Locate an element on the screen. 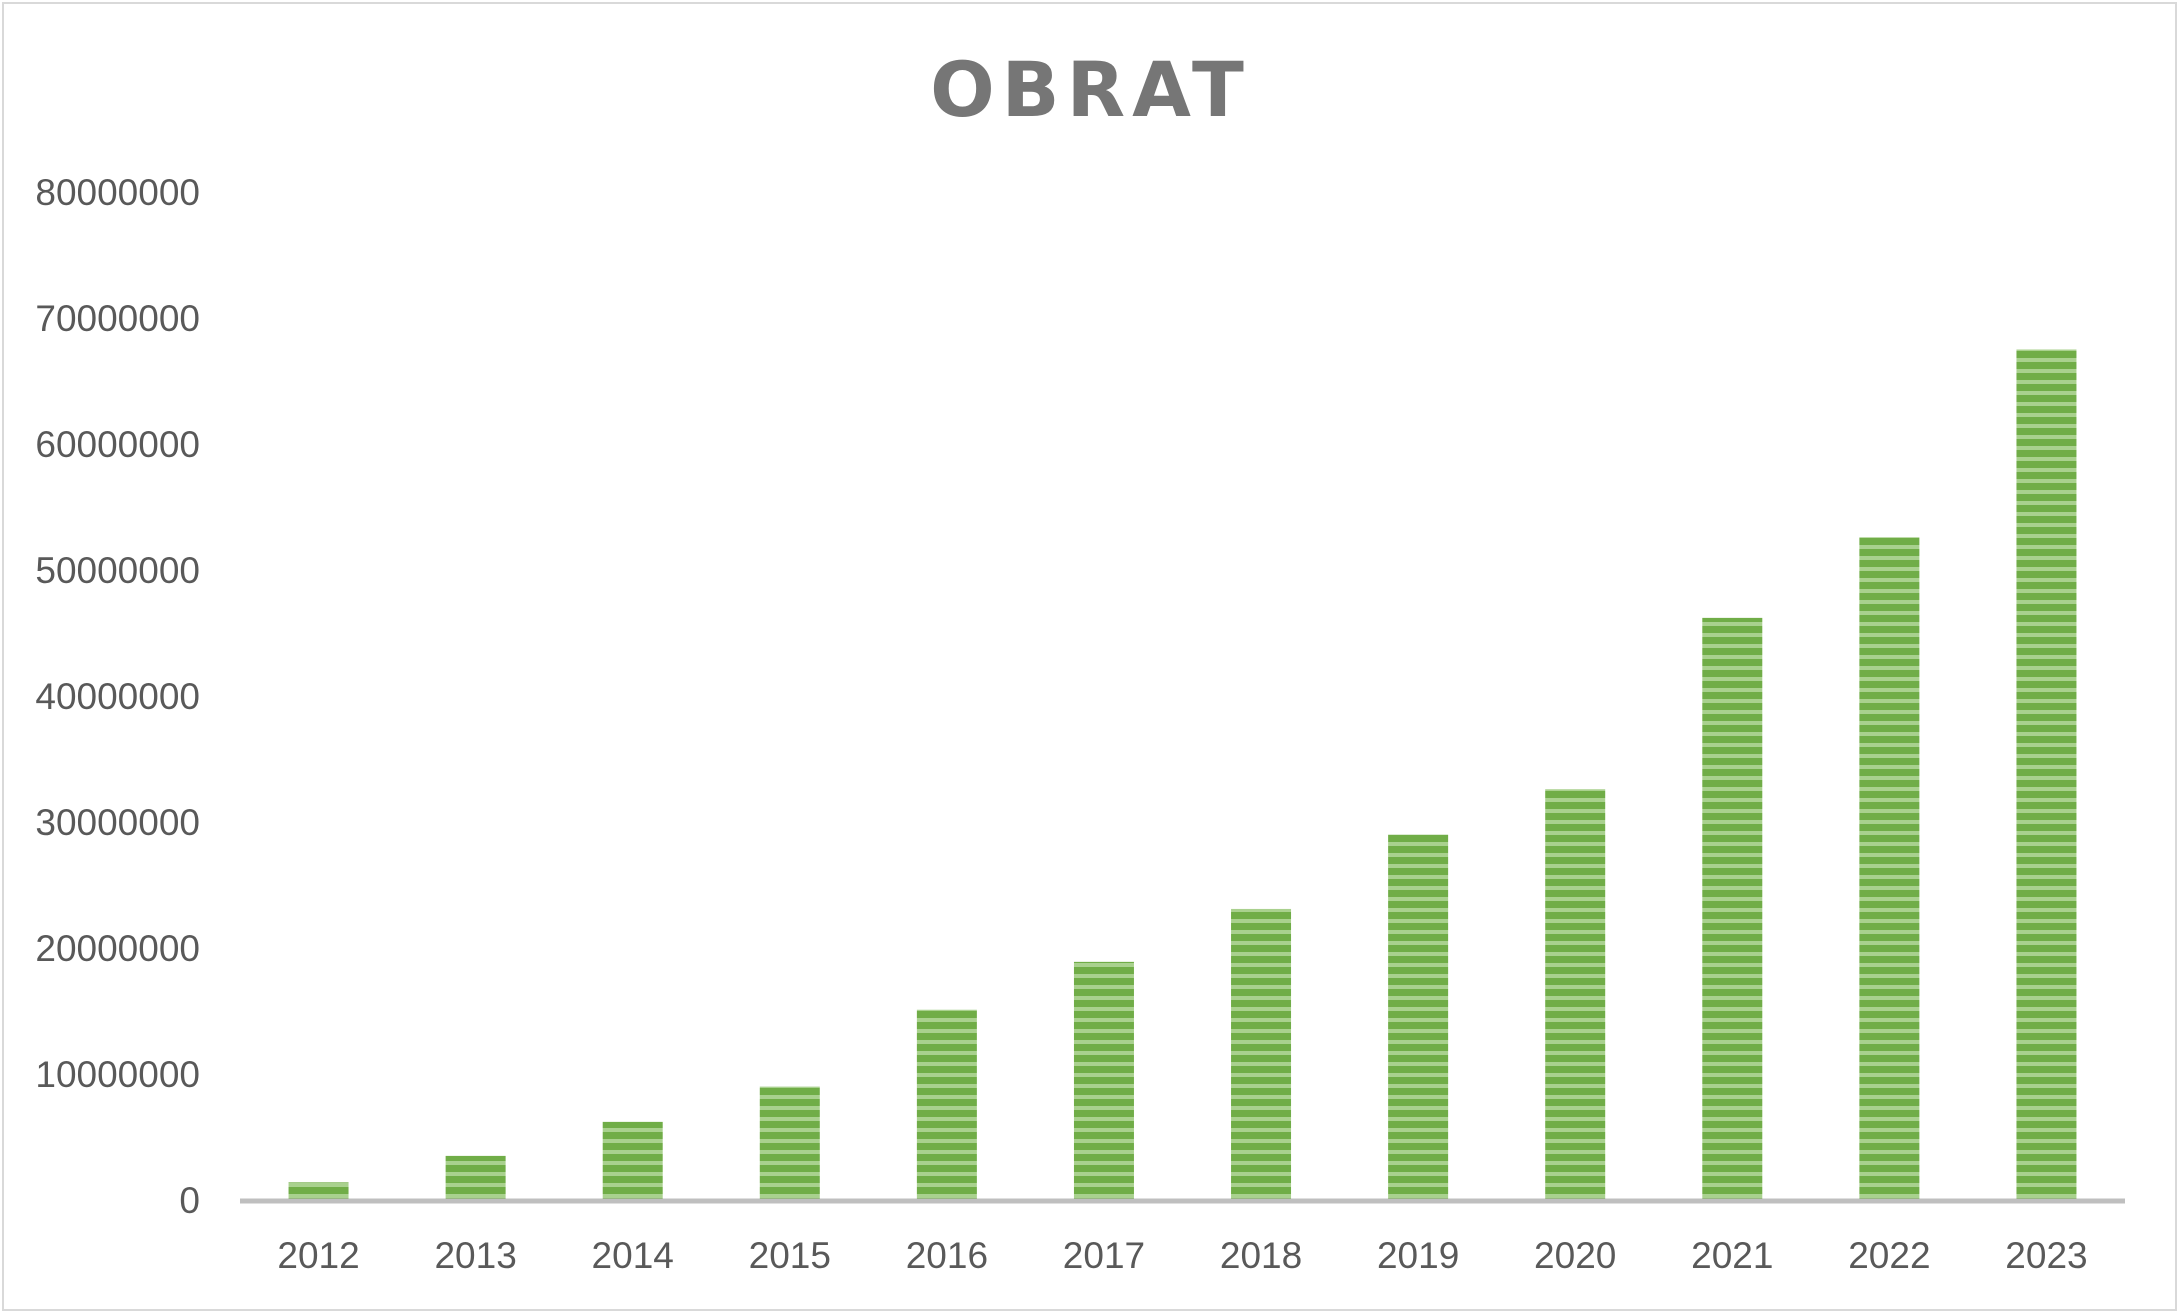  bar-2018 is located at coordinates (1261, 1054).